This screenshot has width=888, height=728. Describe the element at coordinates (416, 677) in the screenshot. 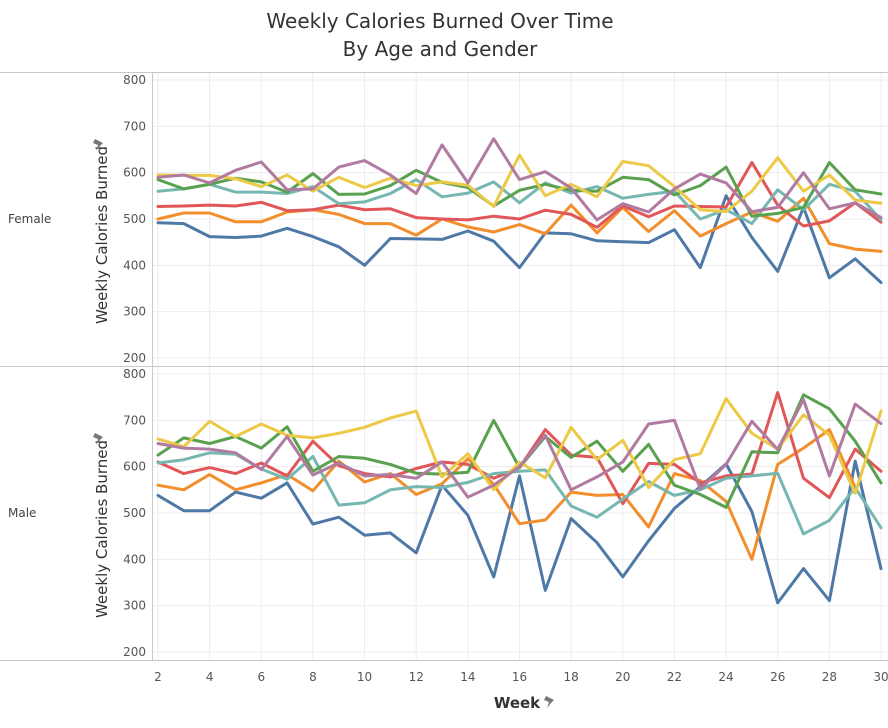

I see `x-tick-label: 12` at that location.